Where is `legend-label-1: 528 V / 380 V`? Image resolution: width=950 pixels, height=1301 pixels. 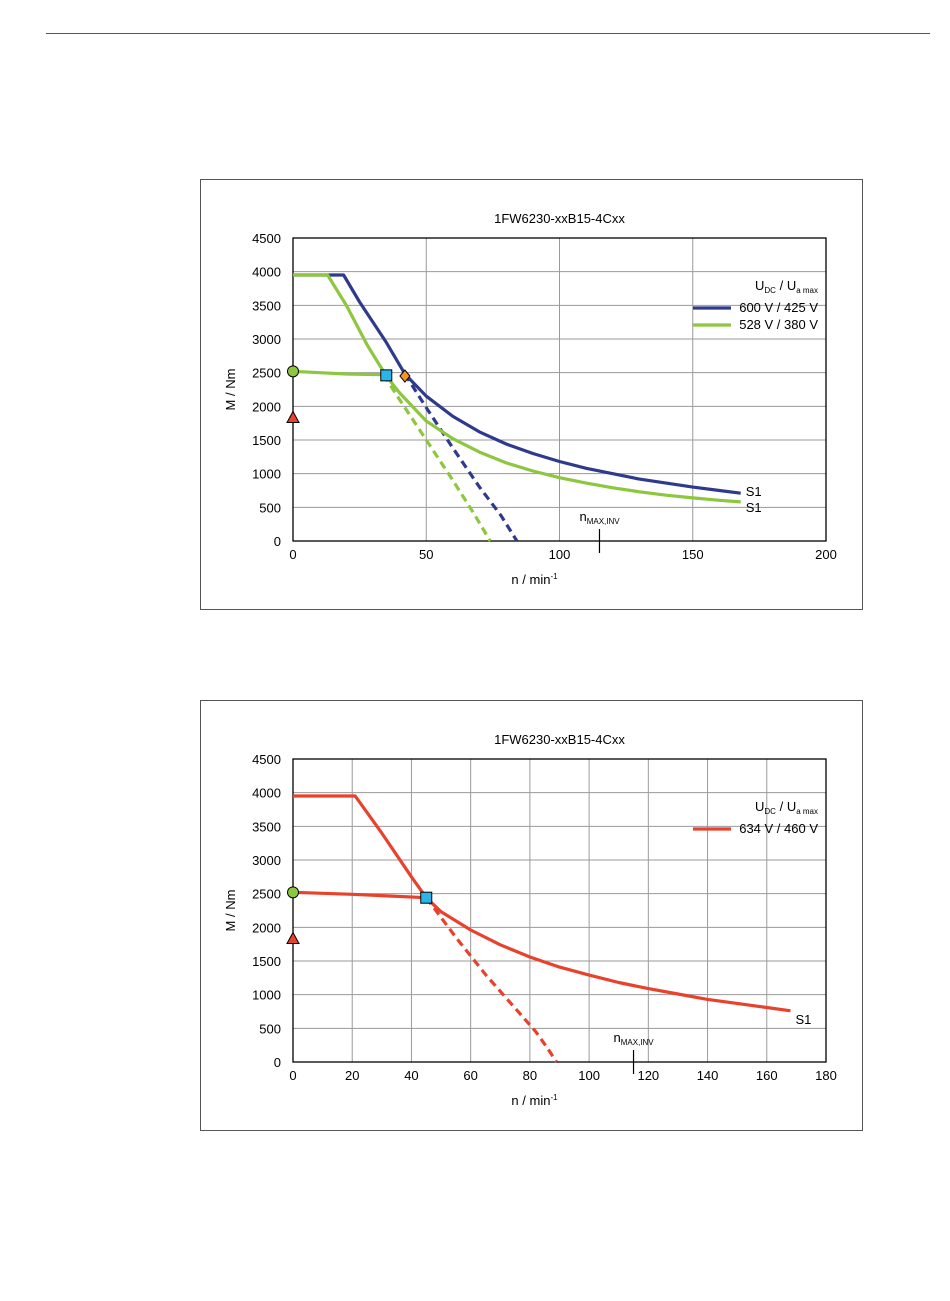 legend-label-1: 528 V / 380 V is located at coordinates (778, 324).